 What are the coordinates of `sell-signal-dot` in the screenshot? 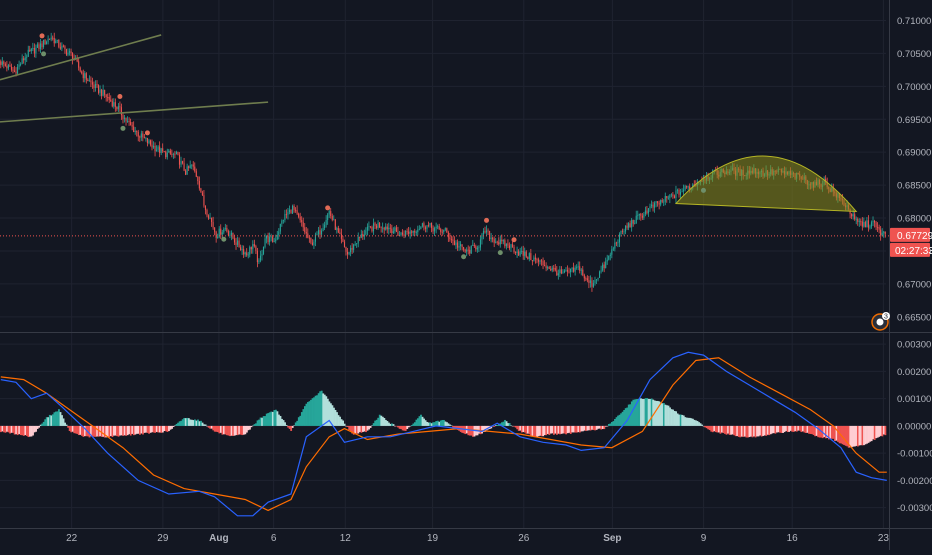 It's located at (120, 97).